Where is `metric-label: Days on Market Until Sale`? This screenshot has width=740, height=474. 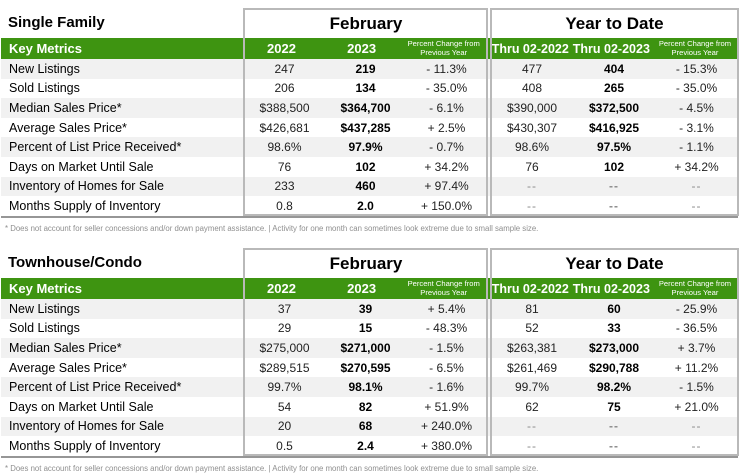
metric-label: Days on Market Until Sale is located at coordinates (81, 166).